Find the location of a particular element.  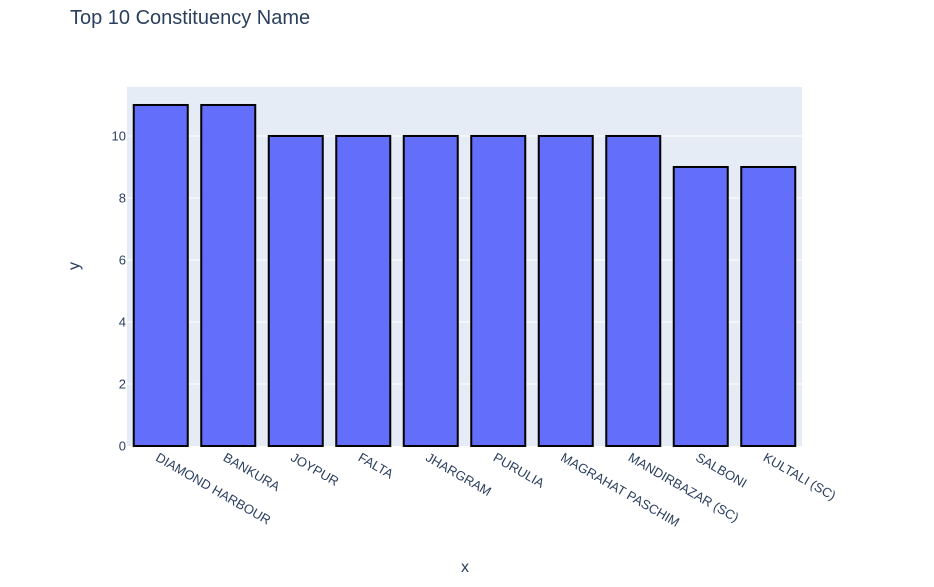

bar-purulia is located at coordinates (498, 290).